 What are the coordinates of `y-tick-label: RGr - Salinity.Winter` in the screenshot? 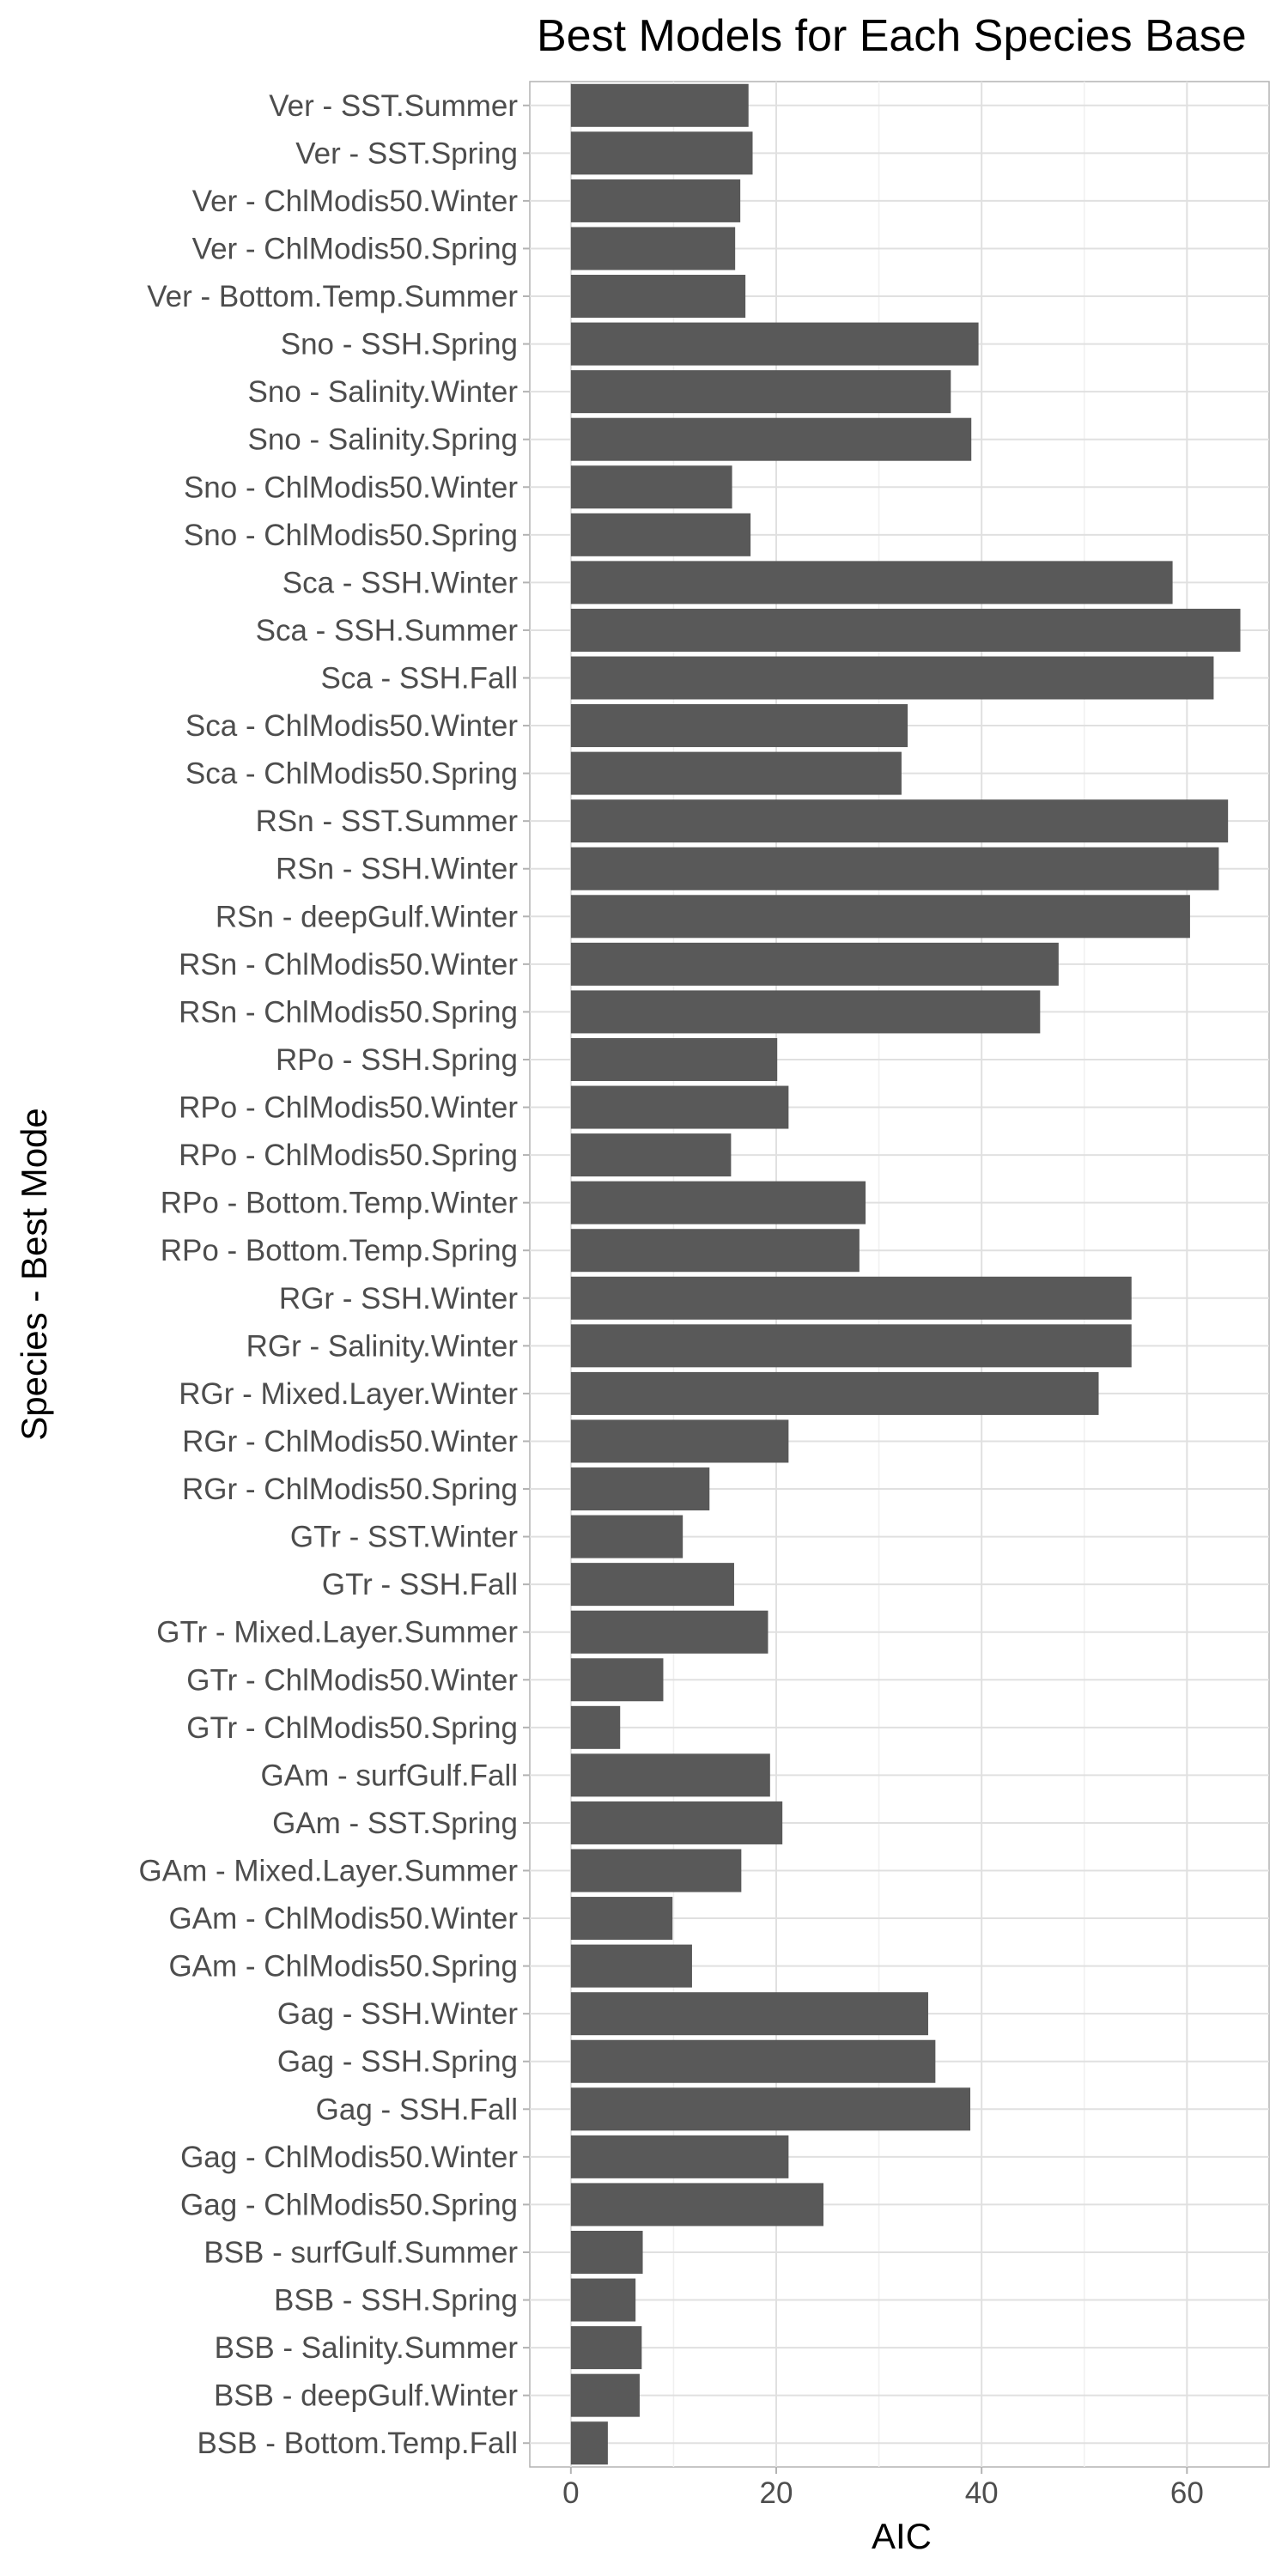 It's located at (382, 1346).